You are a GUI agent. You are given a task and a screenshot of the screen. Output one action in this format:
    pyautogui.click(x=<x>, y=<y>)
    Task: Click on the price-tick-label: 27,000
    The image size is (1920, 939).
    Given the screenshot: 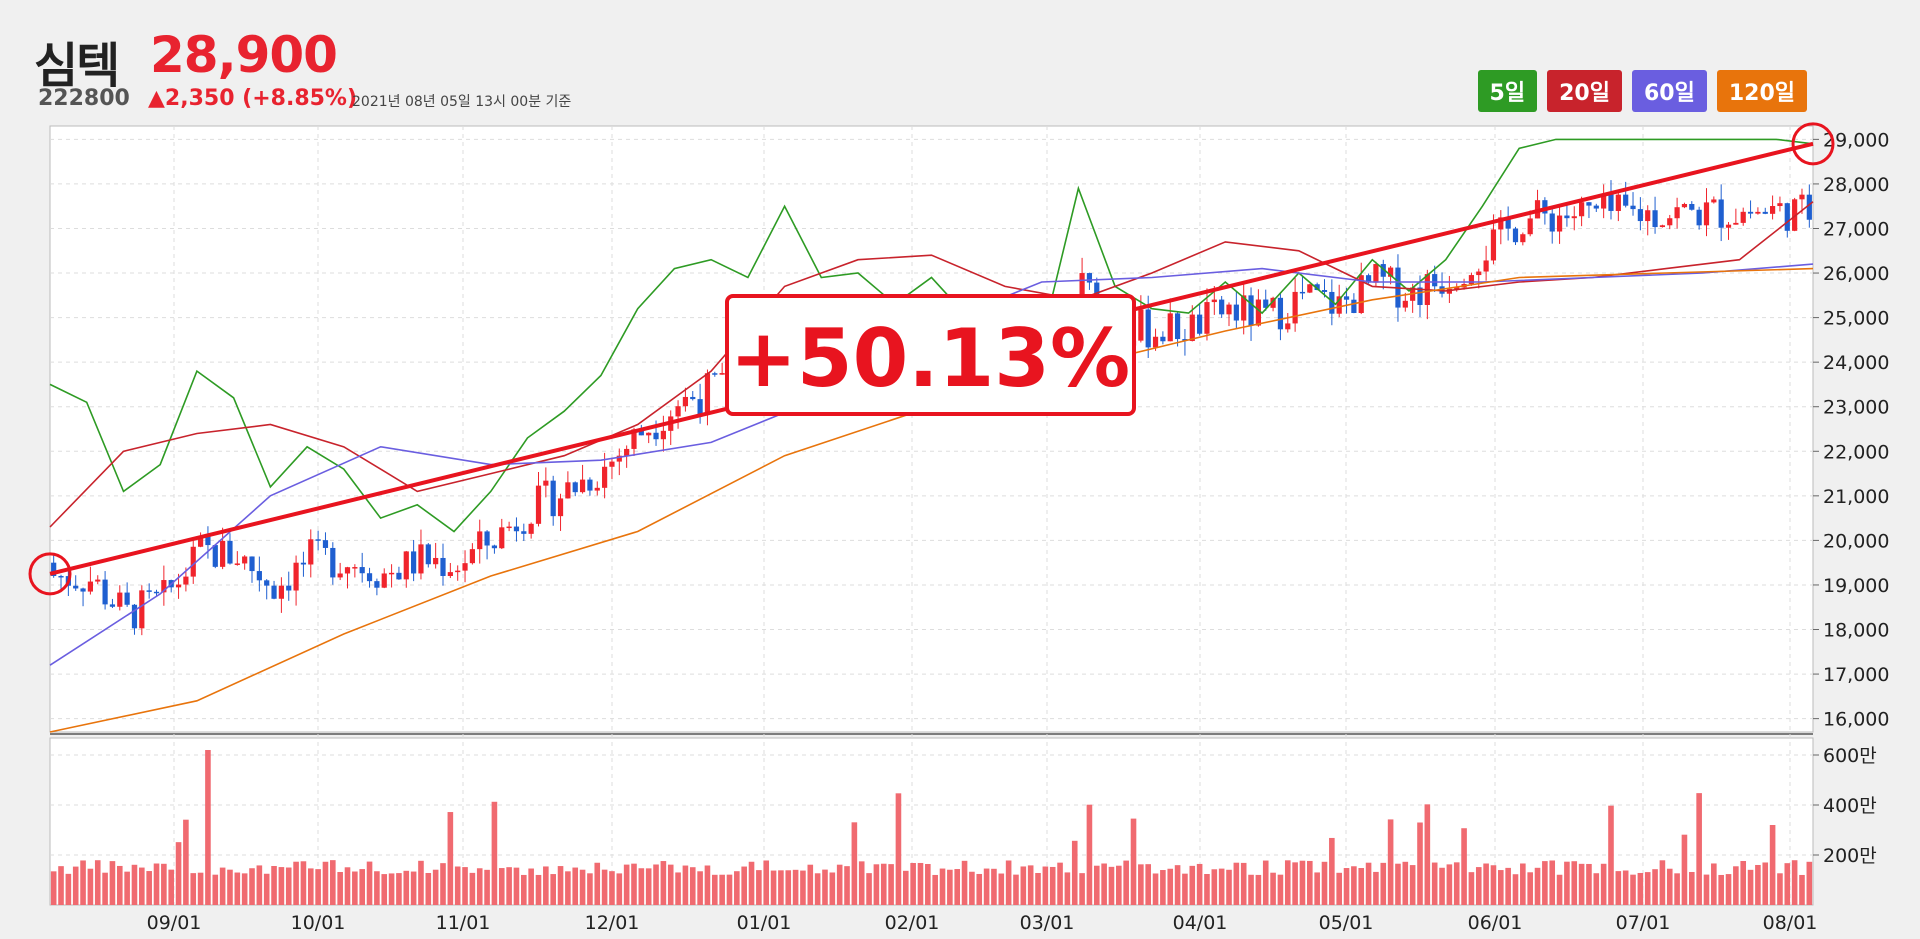 What is the action you would take?
    pyautogui.click(x=1856, y=229)
    